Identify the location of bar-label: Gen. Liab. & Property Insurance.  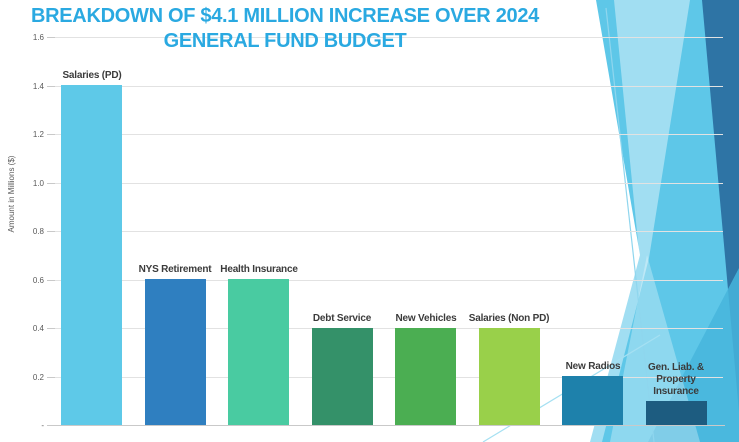
(676, 379).